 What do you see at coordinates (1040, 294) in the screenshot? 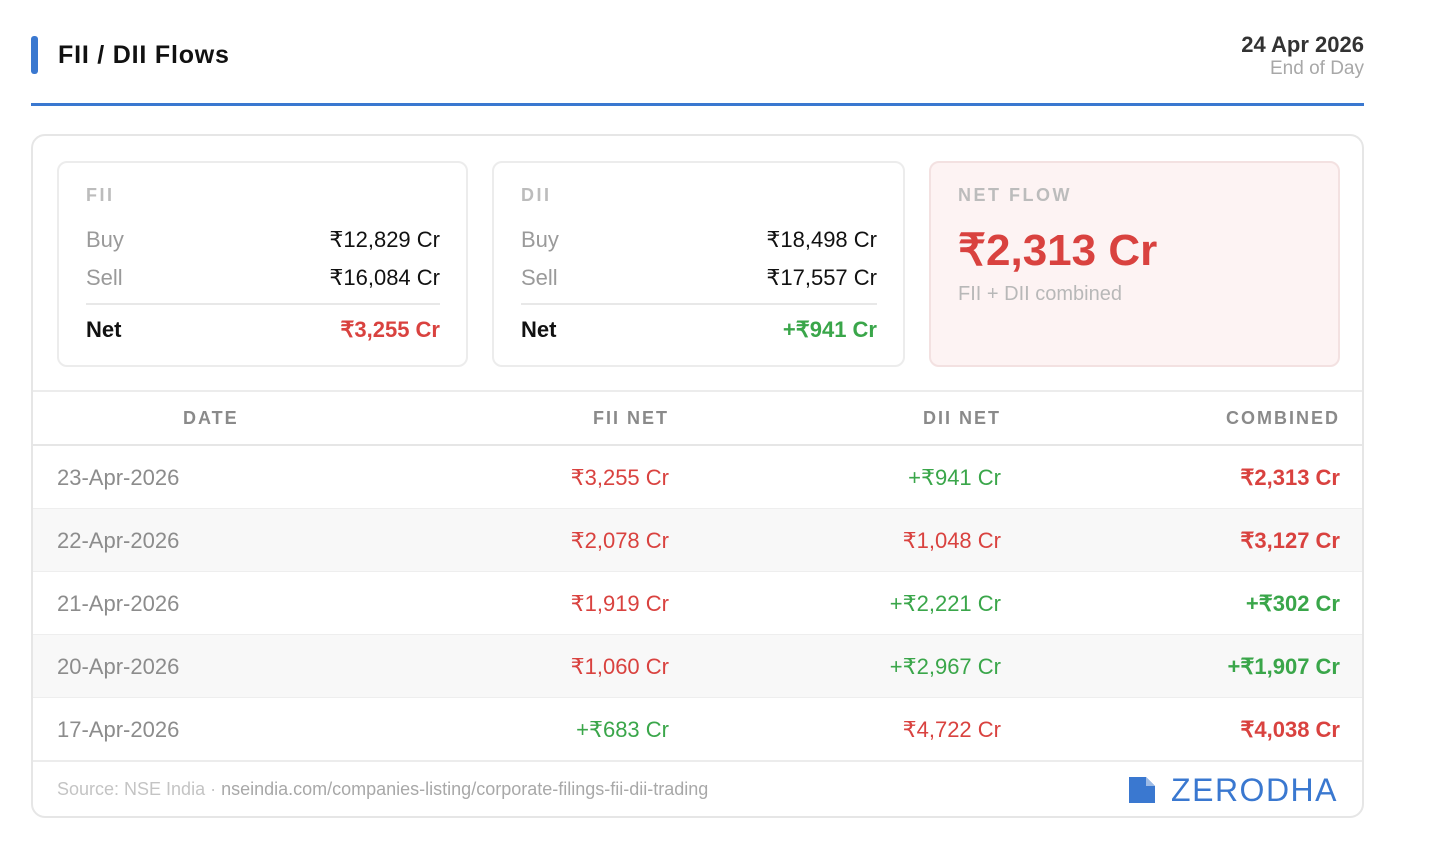
I see `net-flow-note: FII + DII combined` at bounding box center [1040, 294].